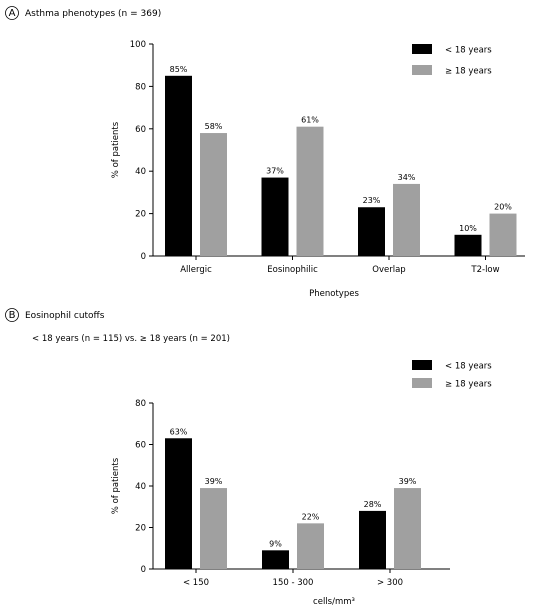  I want to click on data-label: 22%, so click(311, 516).